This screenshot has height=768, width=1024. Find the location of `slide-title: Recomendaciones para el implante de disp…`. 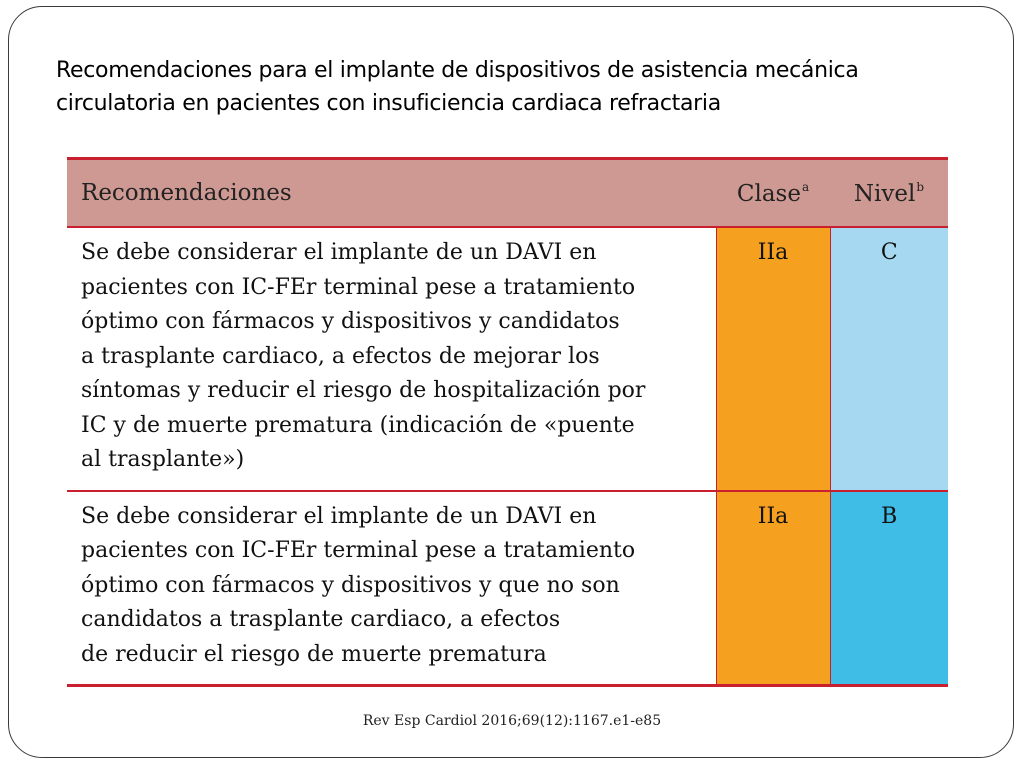

slide-title: Recomendaciones para el implante de disp… is located at coordinates (516, 87).